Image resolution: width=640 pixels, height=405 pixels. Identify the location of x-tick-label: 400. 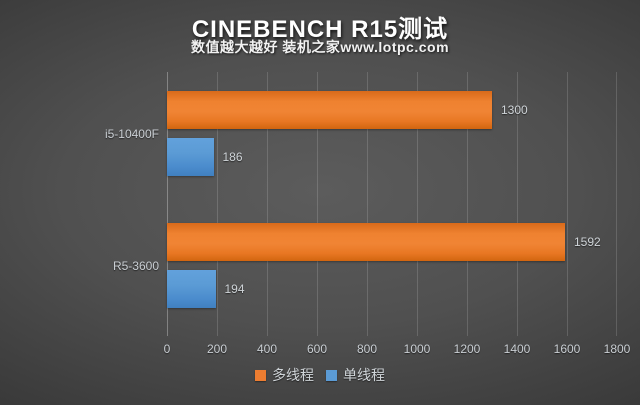
(267, 349).